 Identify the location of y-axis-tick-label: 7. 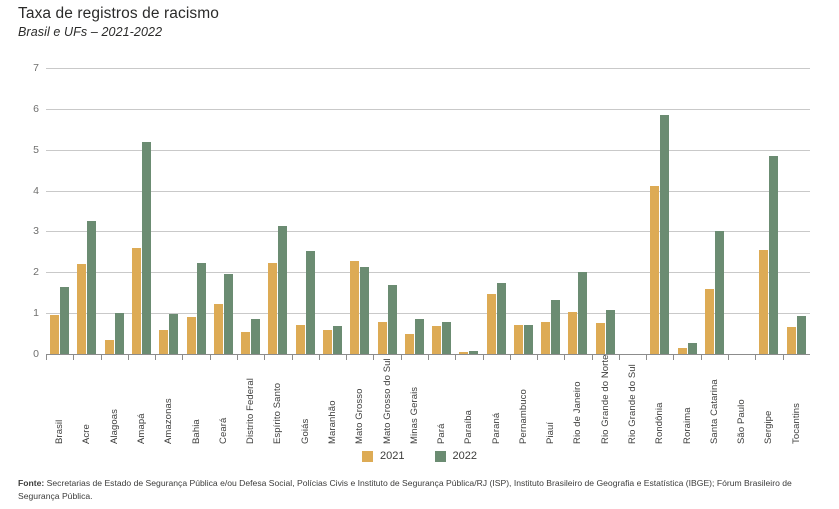
(36, 68).